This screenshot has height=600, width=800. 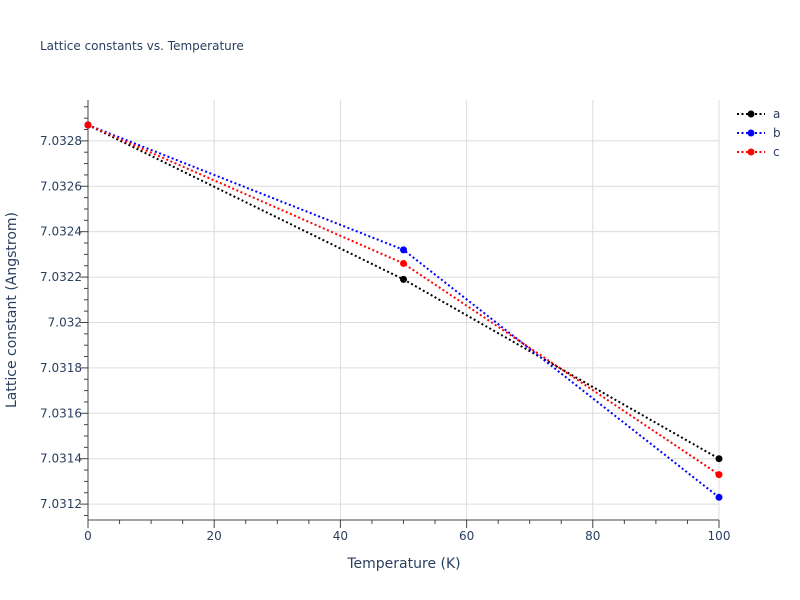 I want to click on x-tick-label: 40, so click(x=340, y=536).